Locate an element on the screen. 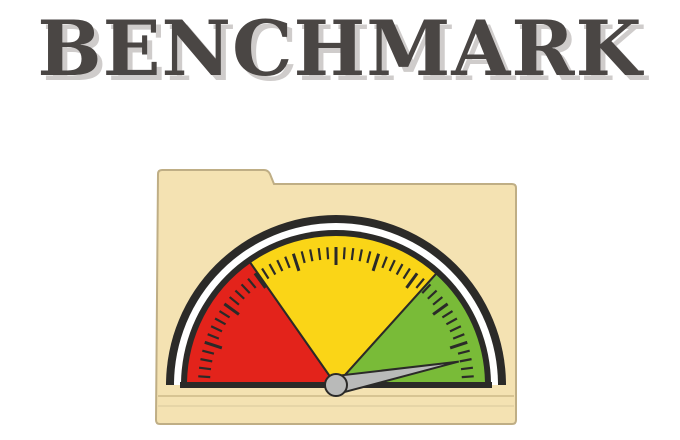 This screenshot has height=440, width=680. yellow-zone is located at coordinates (343, 310).